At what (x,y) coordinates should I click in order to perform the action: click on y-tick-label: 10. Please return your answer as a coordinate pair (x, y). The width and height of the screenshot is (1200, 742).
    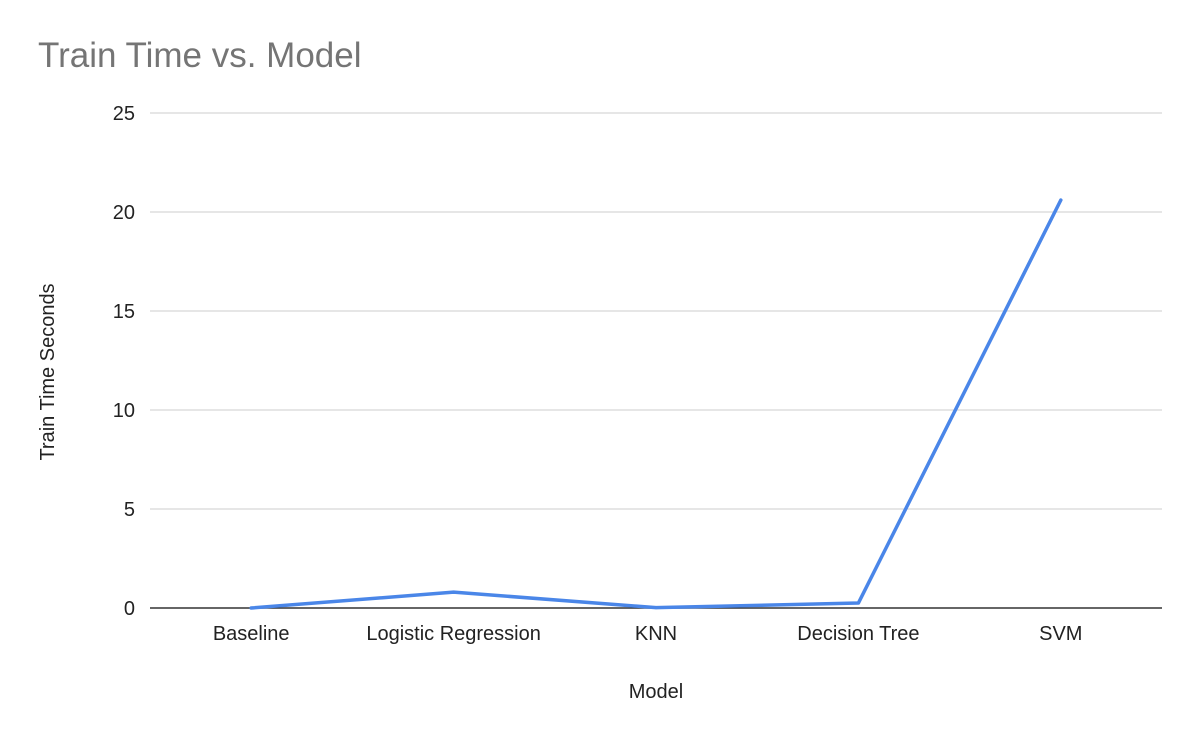
    Looking at the image, I should click on (124, 411).